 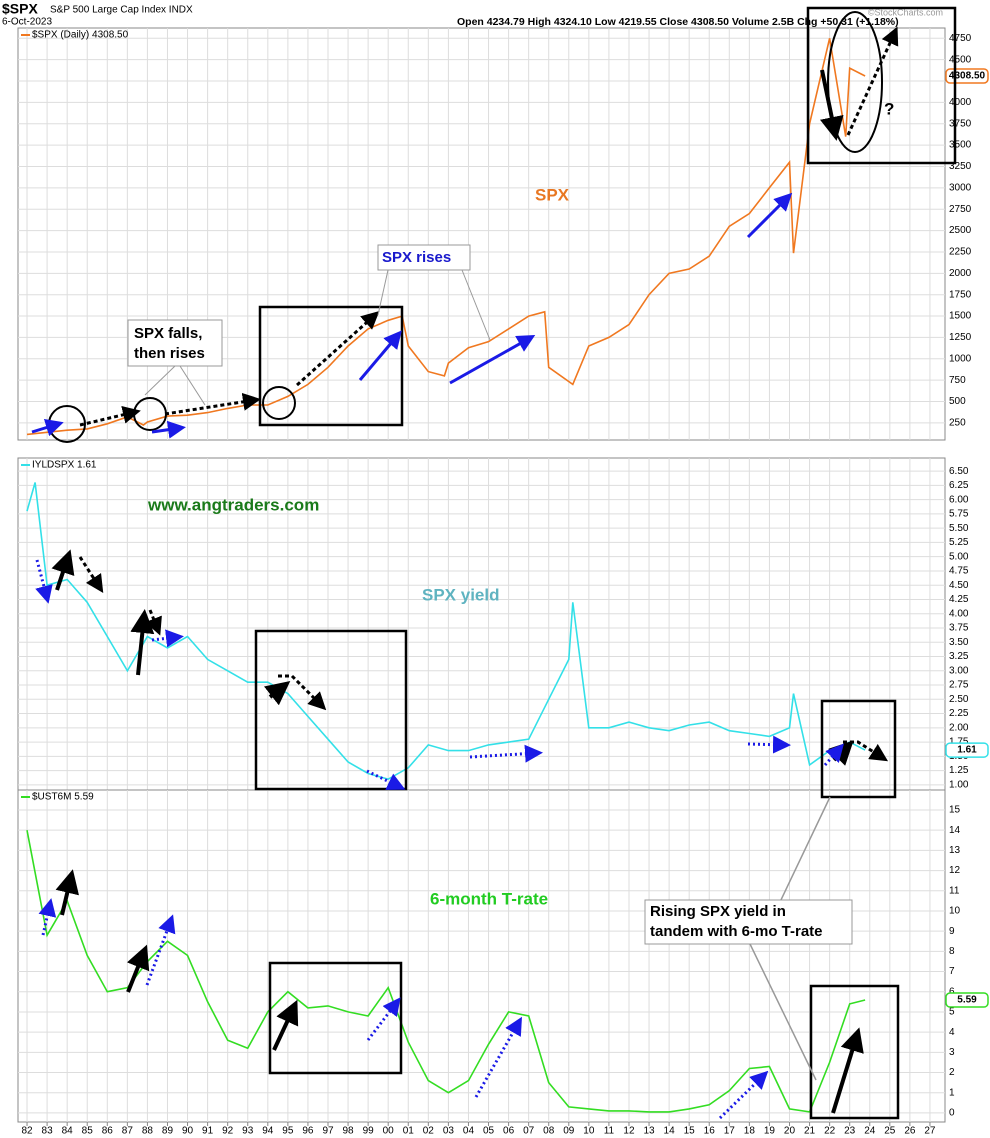 What do you see at coordinates (168, 1131) in the screenshot?
I see `x-tick-label: 89` at bounding box center [168, 1131].